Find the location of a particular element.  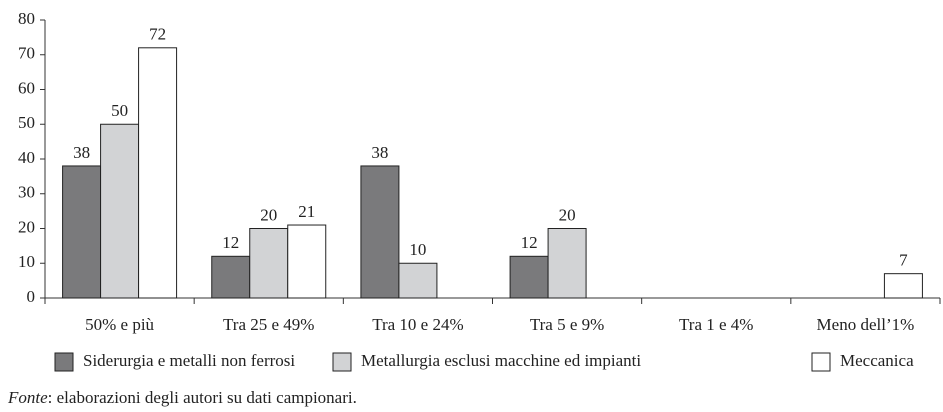

data-label: 10 is located at coordinates (417, 249).